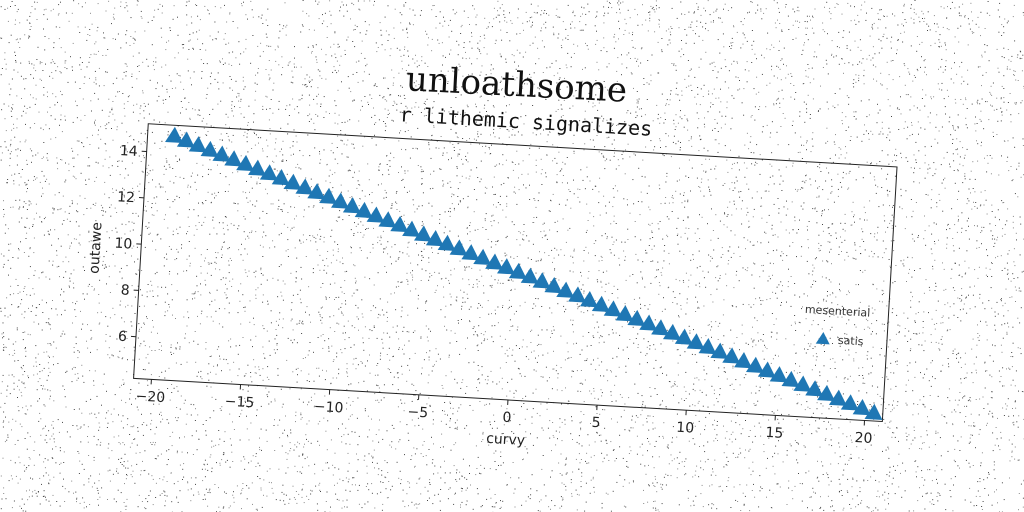 The height and width of the screenshot is (512, 1024). Describe the element at coordinates (863, 438) in the screenshot. I see `x-tick-label: 20` at that location.